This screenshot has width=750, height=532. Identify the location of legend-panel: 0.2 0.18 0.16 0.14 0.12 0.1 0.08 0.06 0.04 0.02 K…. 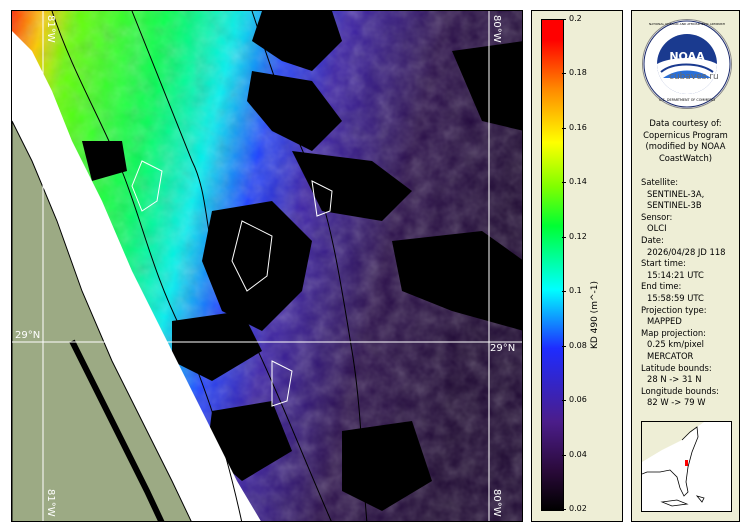
(577, 266).